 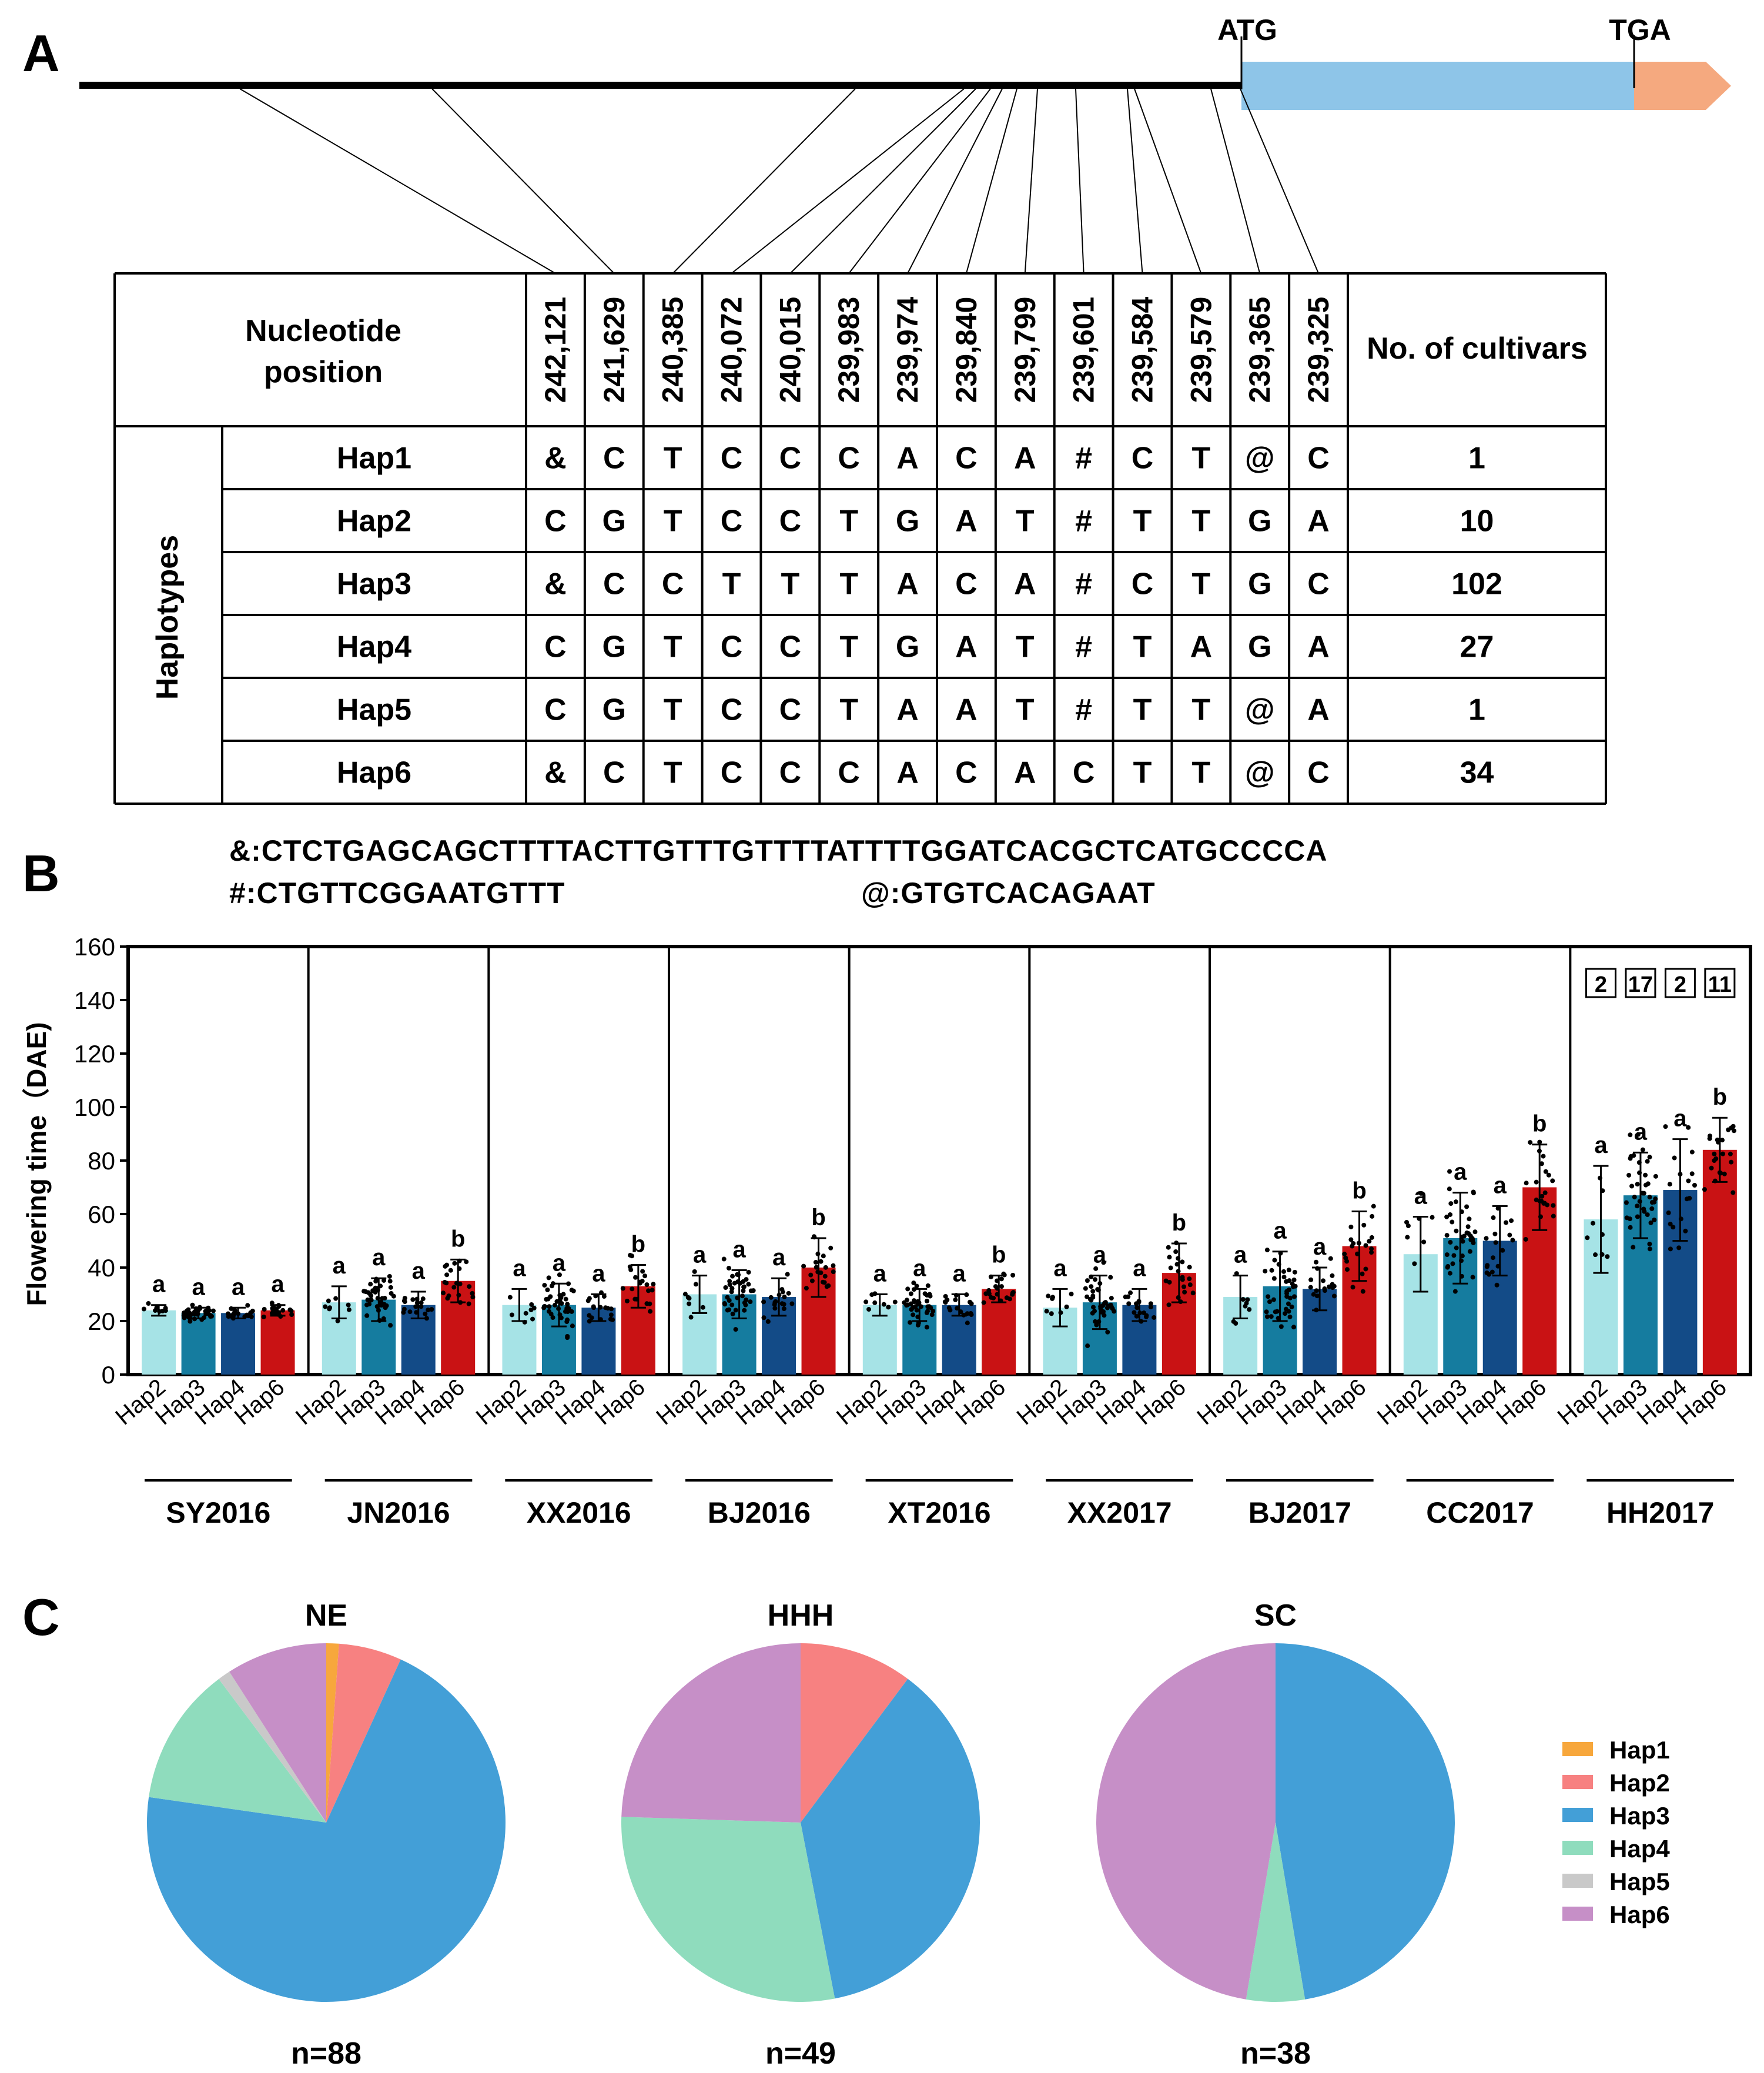 I want to click on position-header: 239,584, so click(x=1142, y=350).